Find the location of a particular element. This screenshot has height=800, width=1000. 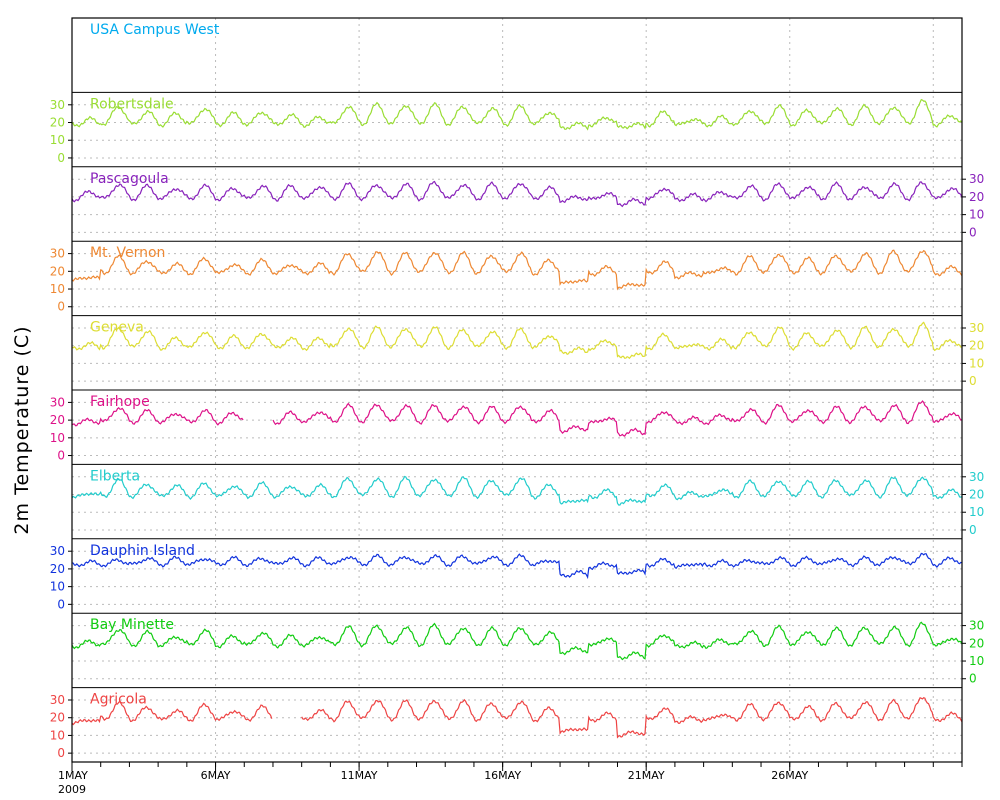

station-label: Dauphin Island is located at coordinates (142, 551).